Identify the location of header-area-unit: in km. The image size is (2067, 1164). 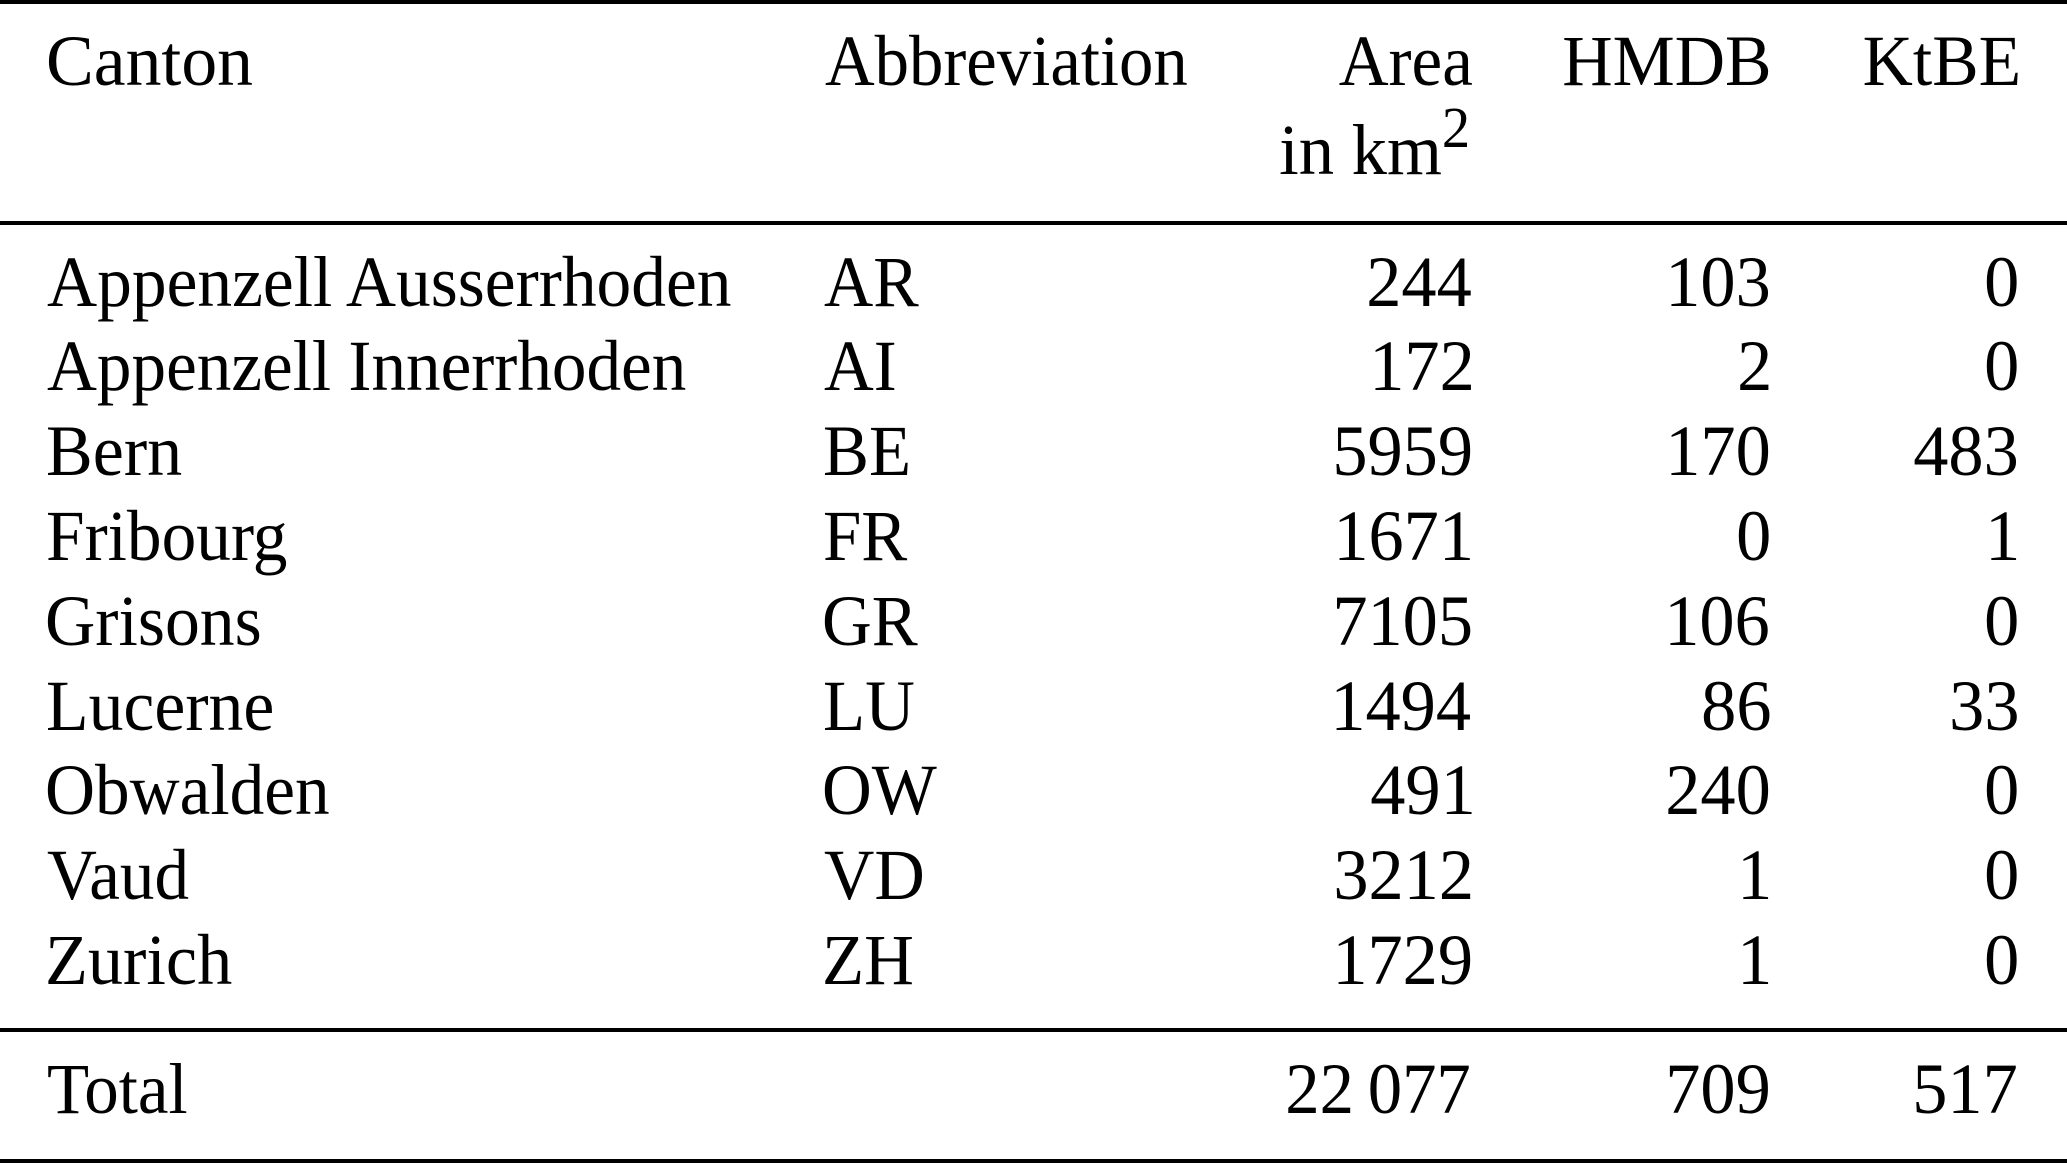
(1361, 150).